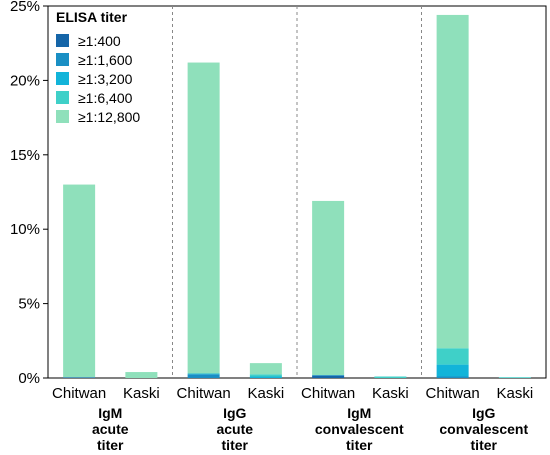  Describe the element at coordinates (29, 378) in the screenshot. I see `y-tick-label: 0%` at that location.